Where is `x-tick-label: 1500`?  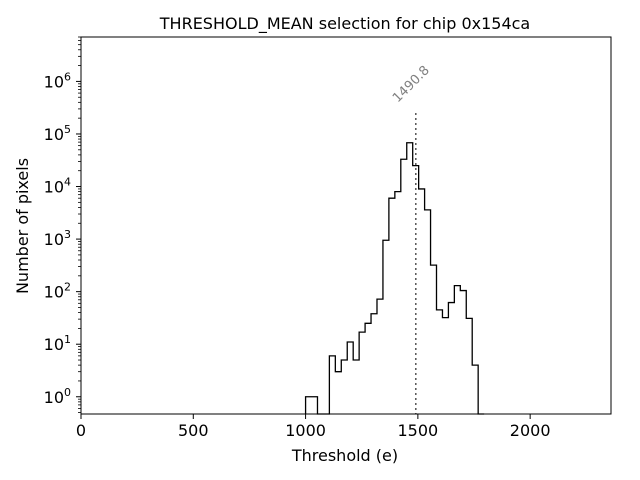
x-tick-label: 1500 is located at coordinates (418, 430).